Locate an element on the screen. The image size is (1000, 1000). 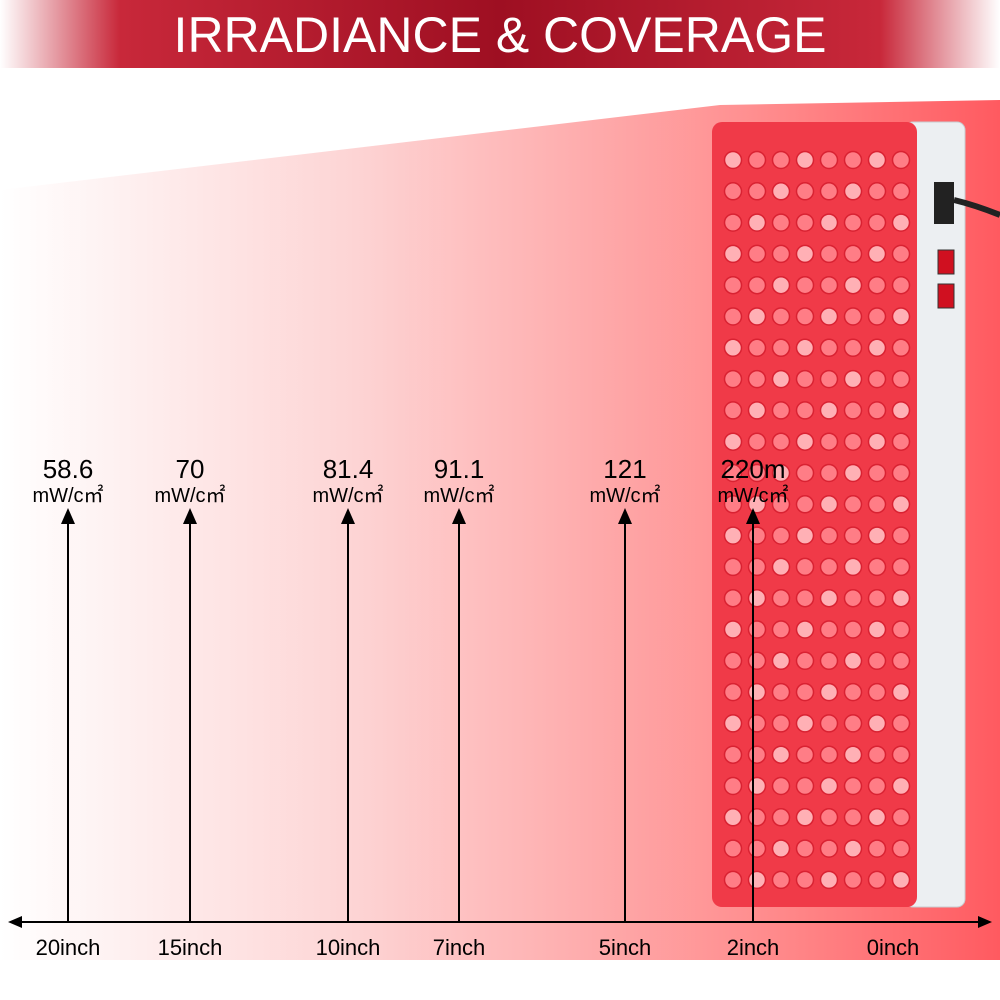
power-cable is located at coordinates (976, 207).